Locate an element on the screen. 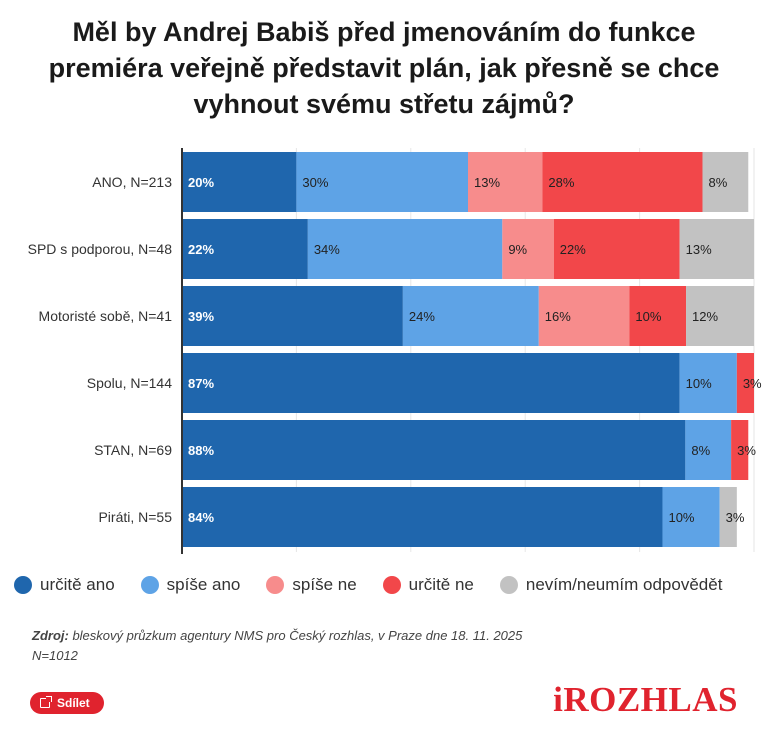  legend-item: spíše ano is located at coordinates (190, 585).